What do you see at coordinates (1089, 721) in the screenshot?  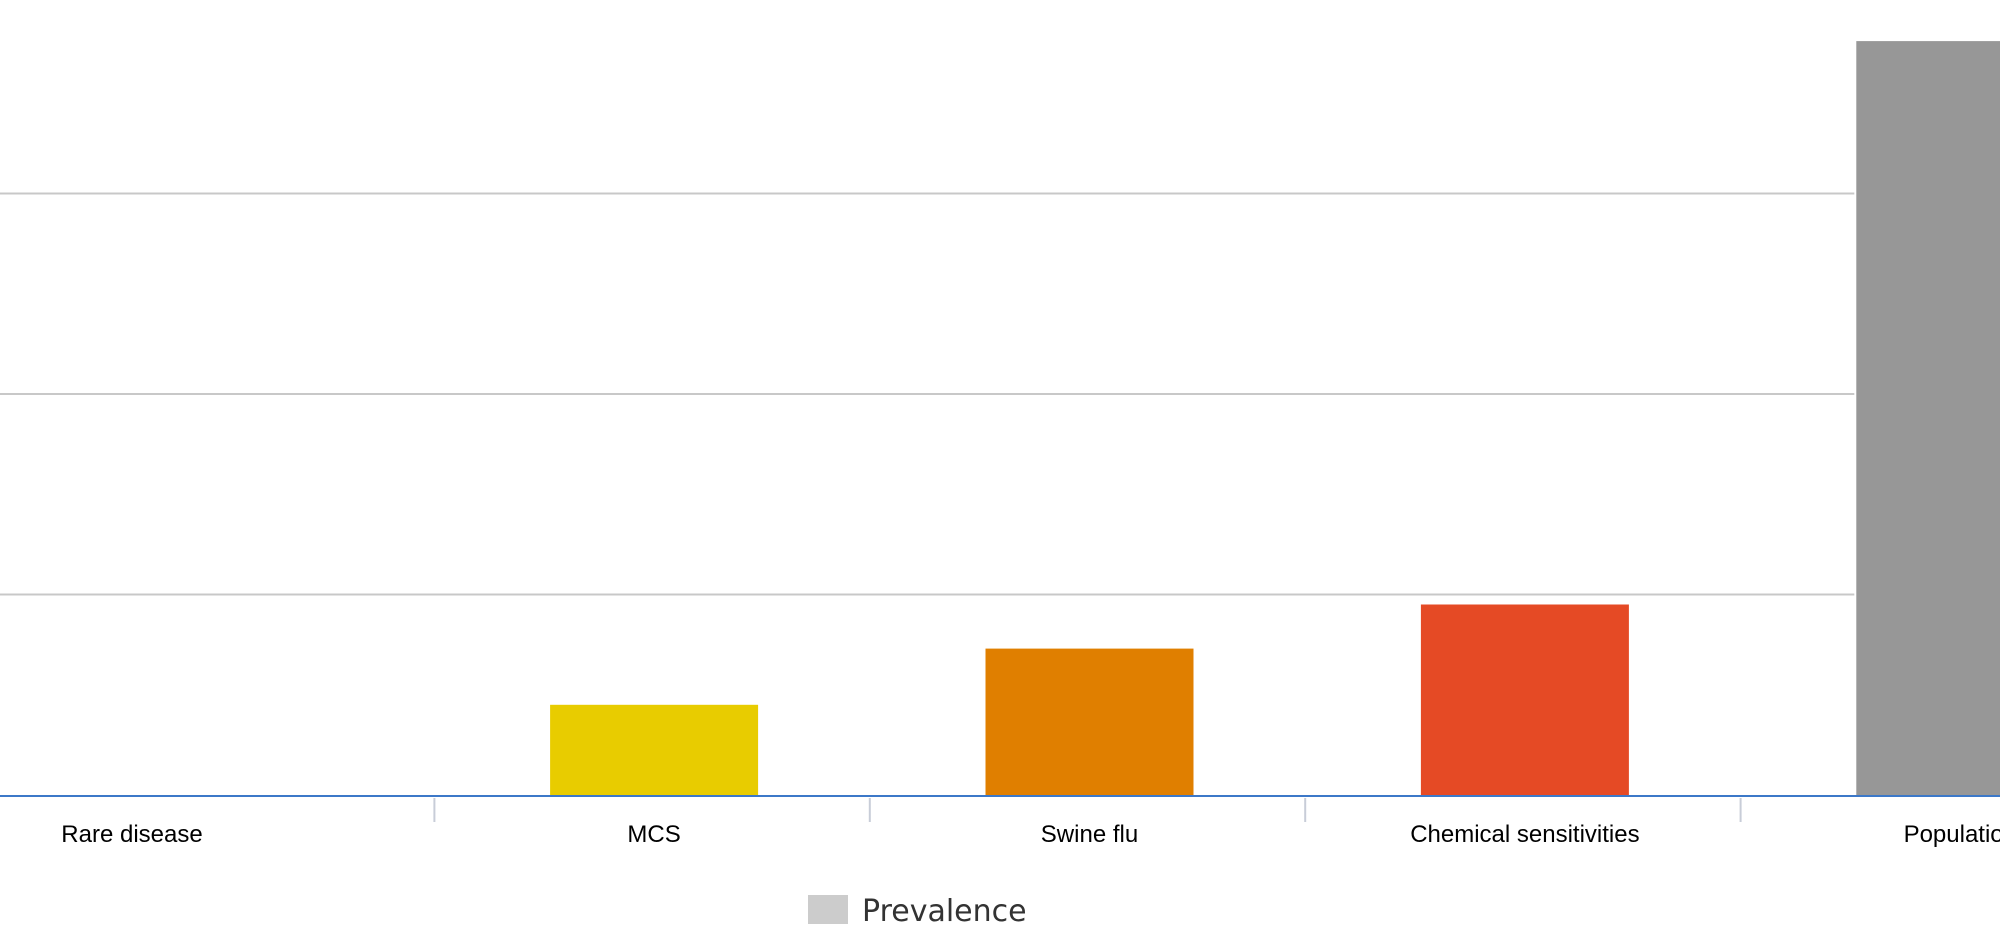 I see `bar-swine-flu` at bounding box center [1089, 721].